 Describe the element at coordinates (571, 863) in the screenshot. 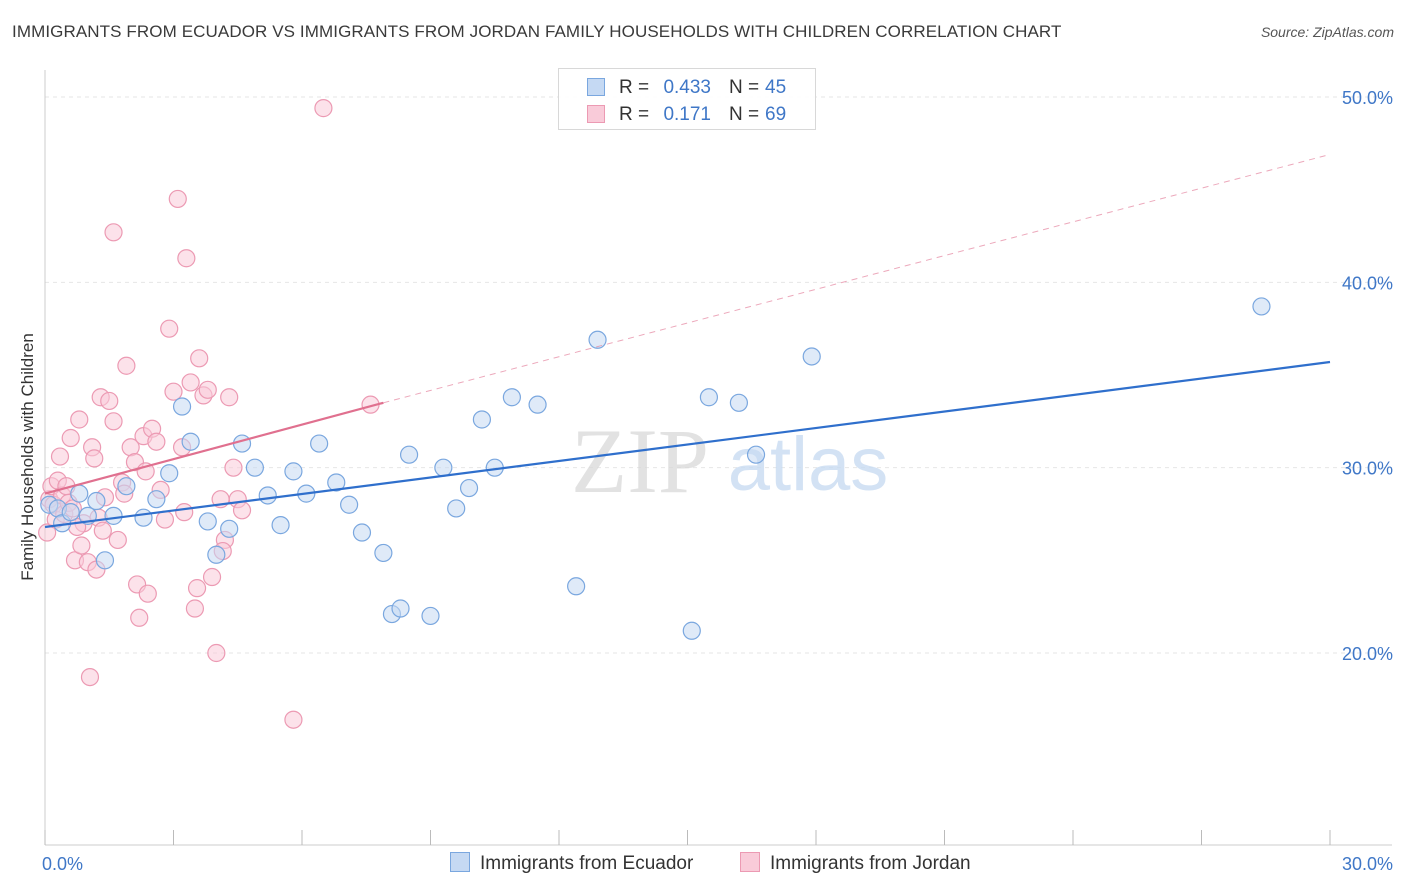

I see `bottom-legend-ecuador: Immigrants from Ecuador` at that location.